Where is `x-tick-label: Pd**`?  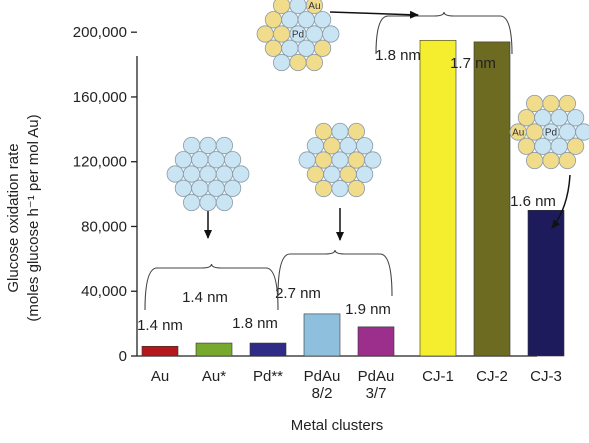
x-tick-label: Pd** is located at coordinates (268, 376).